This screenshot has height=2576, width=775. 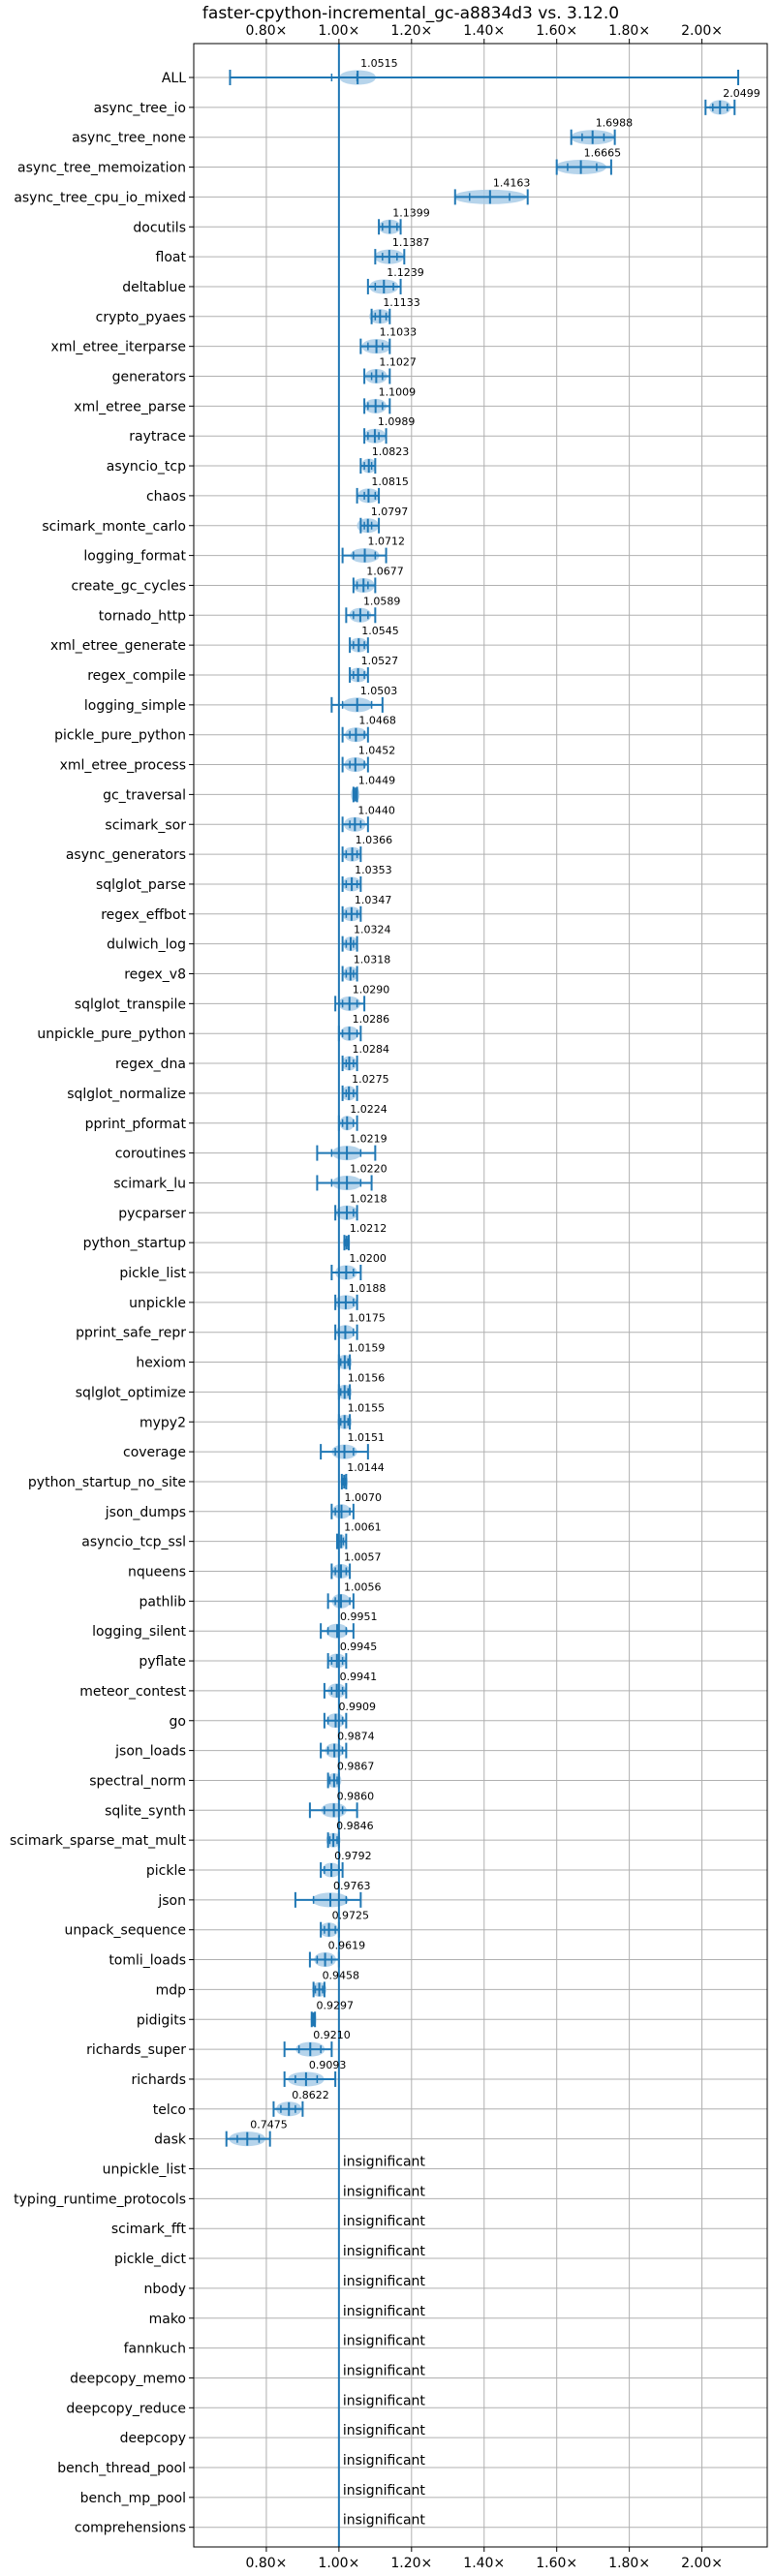 I want to click on value-annotation: 1.0284, so click(x=371, y=1049).